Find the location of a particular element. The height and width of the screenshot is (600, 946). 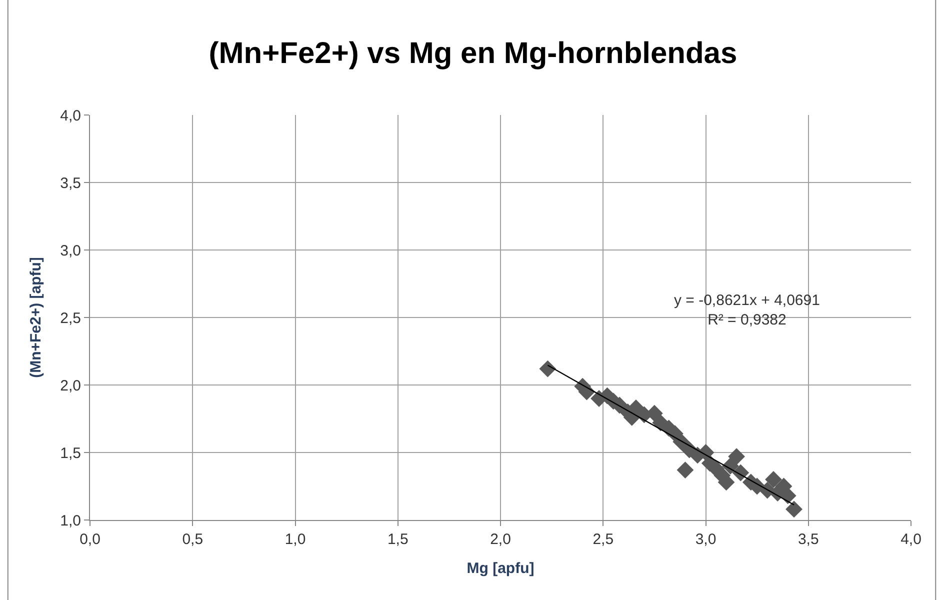

y-tick-label: 2,5 is located at coordinates (70, 318).